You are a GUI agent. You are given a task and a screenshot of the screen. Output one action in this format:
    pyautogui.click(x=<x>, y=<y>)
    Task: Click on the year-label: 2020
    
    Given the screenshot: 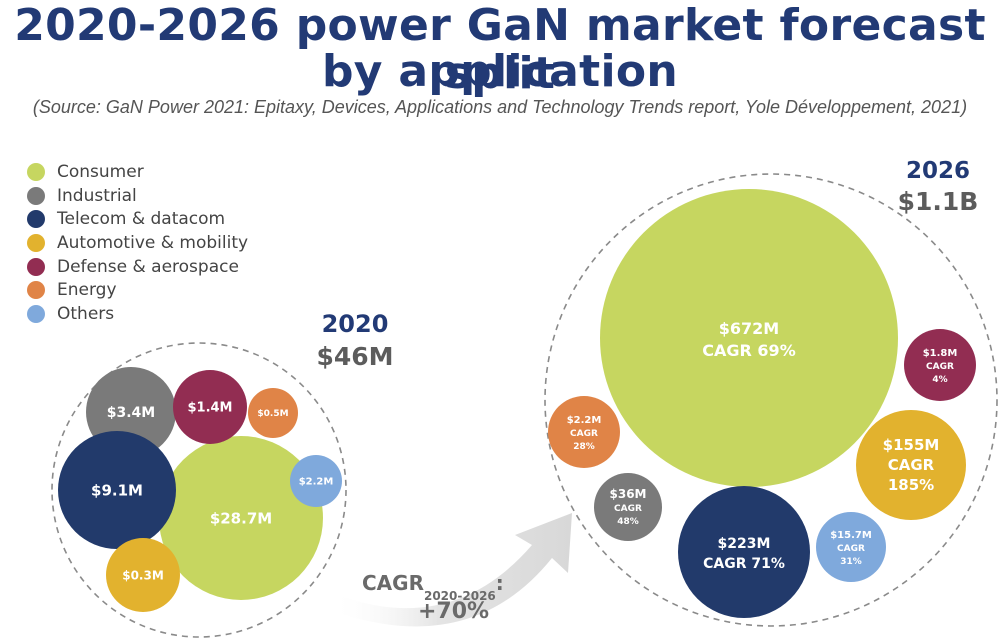 What is the action you would take?
    pyautogui.click(x=355, y=324)
    